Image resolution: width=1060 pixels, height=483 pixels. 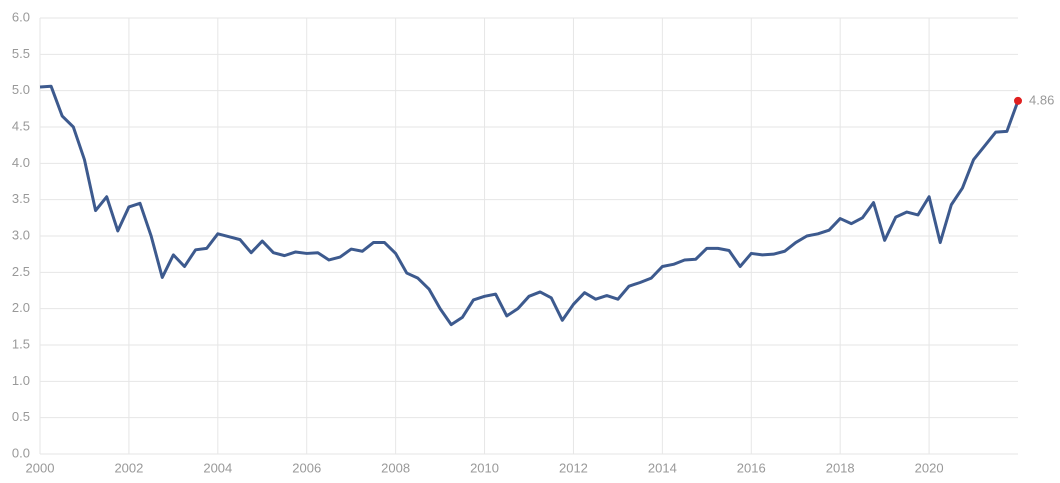 What do you see at coordinates (573, 467) in the screenshot?
I see `x-tick-label: 2012` at bounding box center [573, 467].